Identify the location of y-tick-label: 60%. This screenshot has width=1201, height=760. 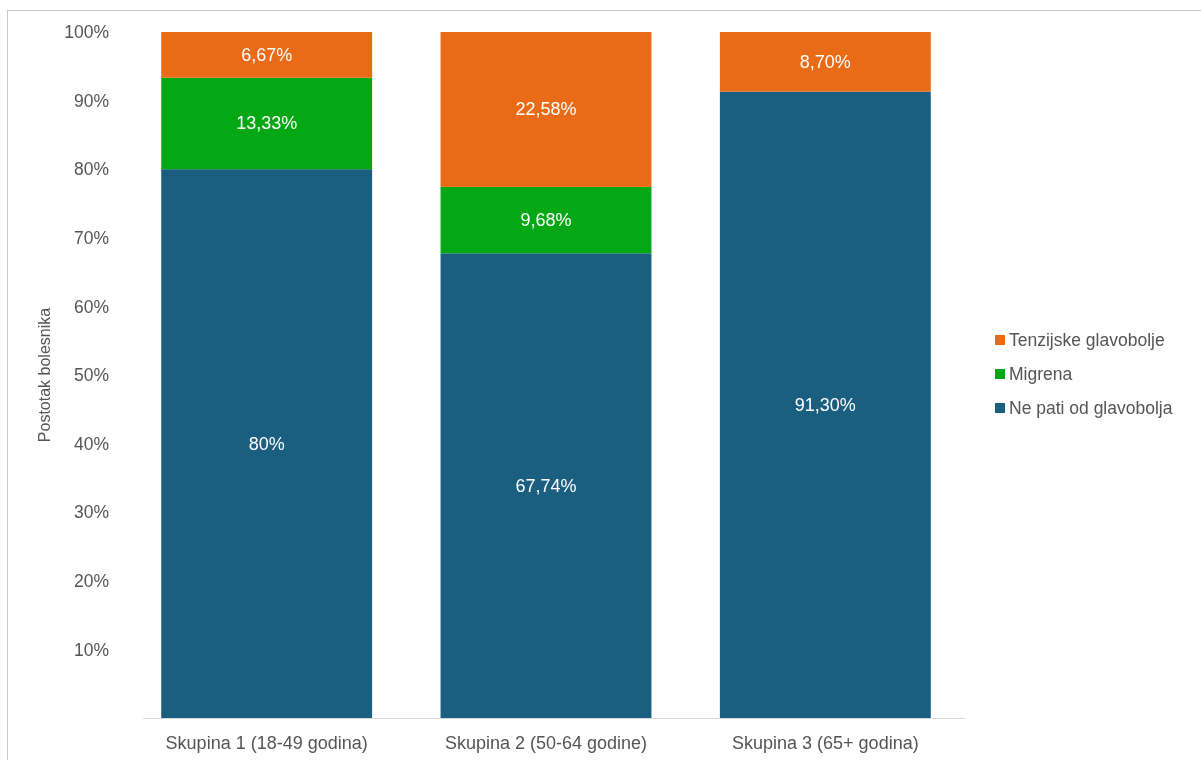
(91, 306).